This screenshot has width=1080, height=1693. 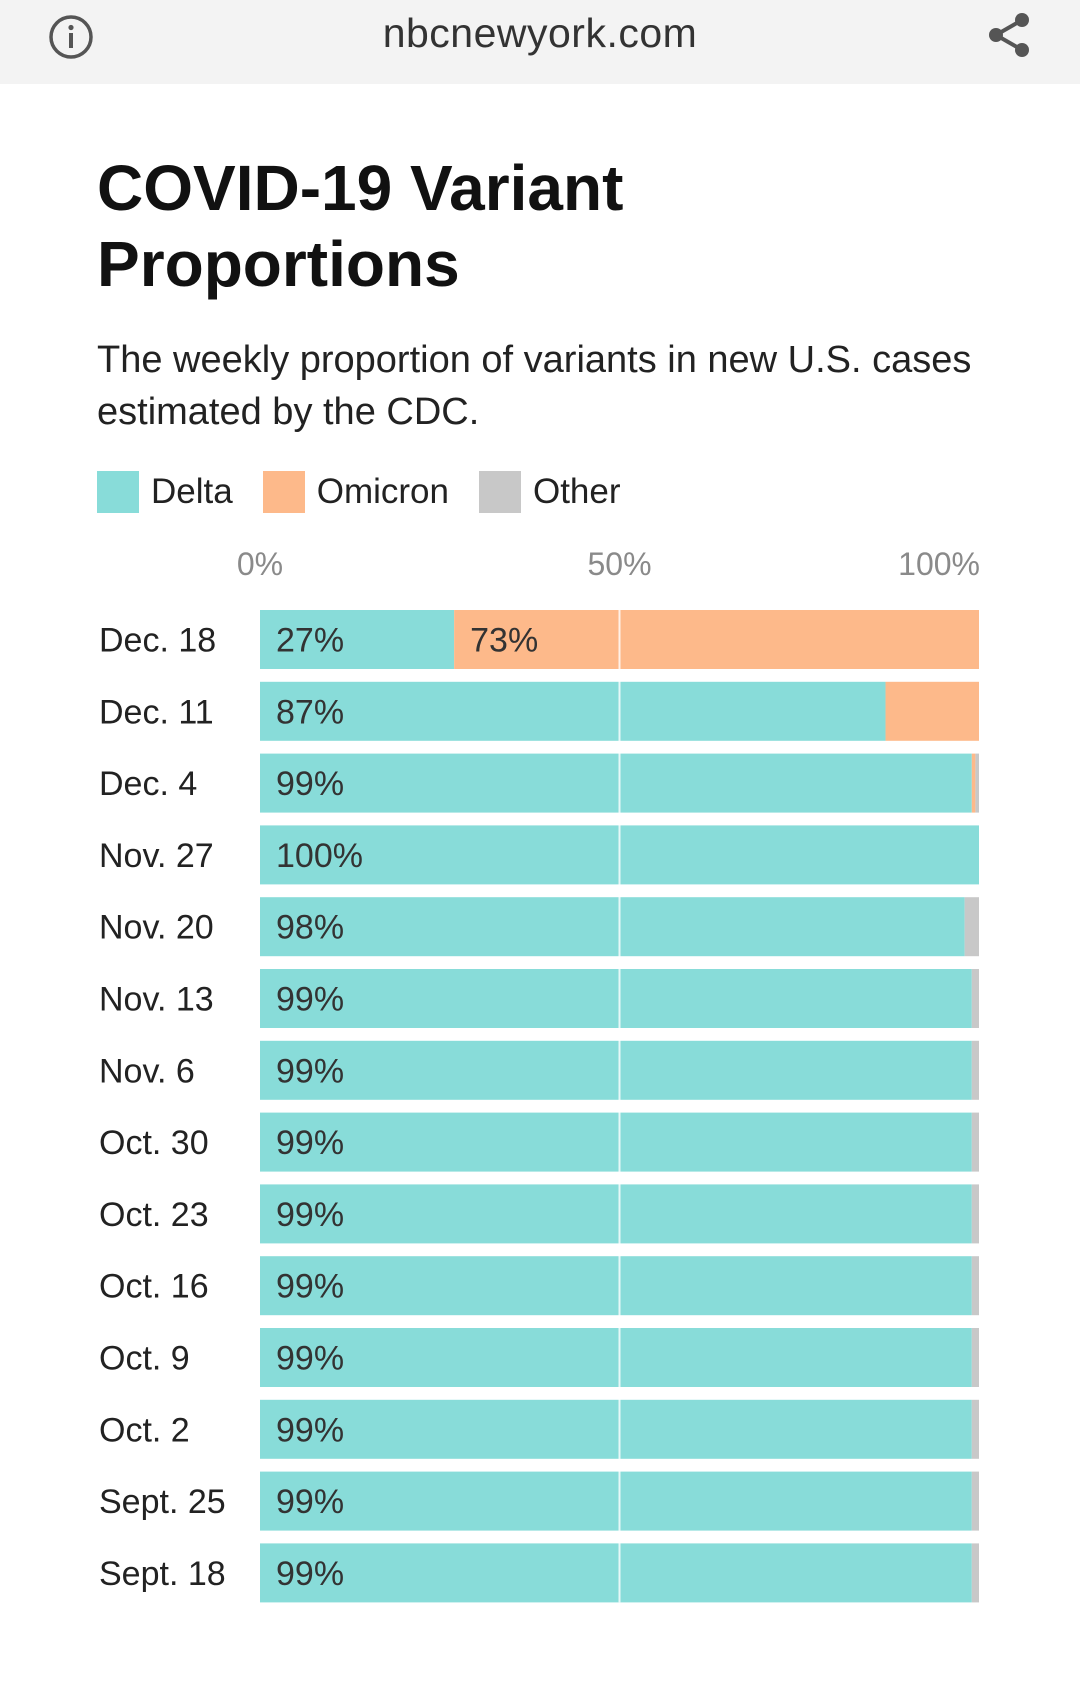 I want to click on category-label: Oct. 9, so click(x=144, y=1359).